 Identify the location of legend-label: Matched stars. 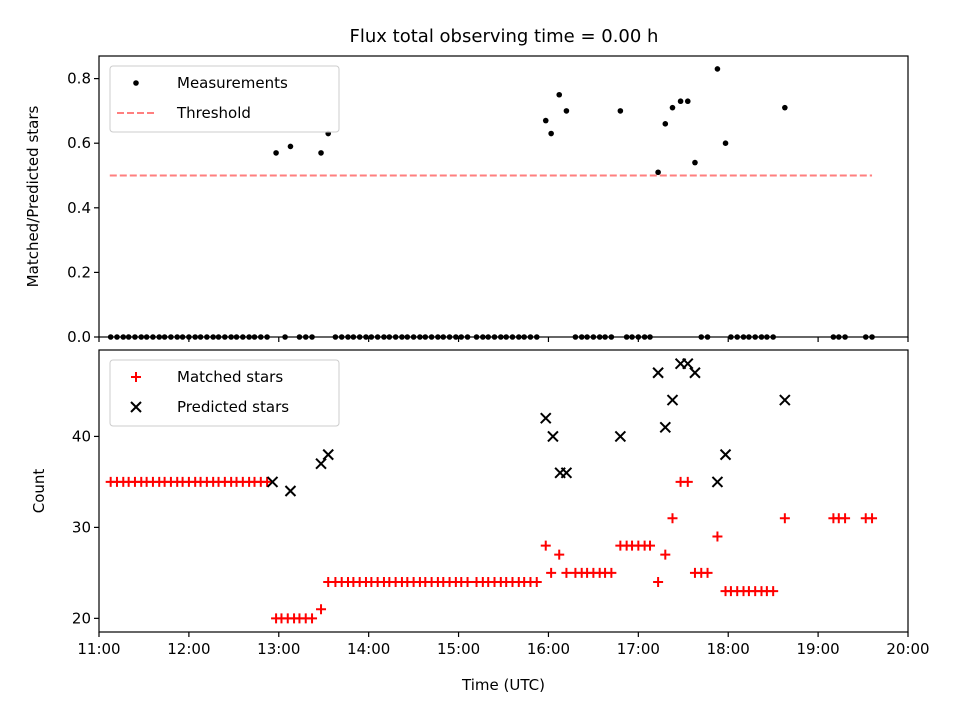
(230, 377).